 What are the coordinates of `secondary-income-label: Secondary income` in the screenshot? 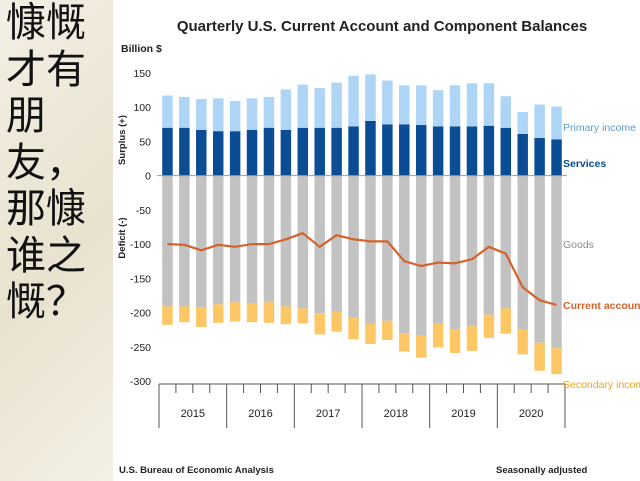 It's located at (601, 385).